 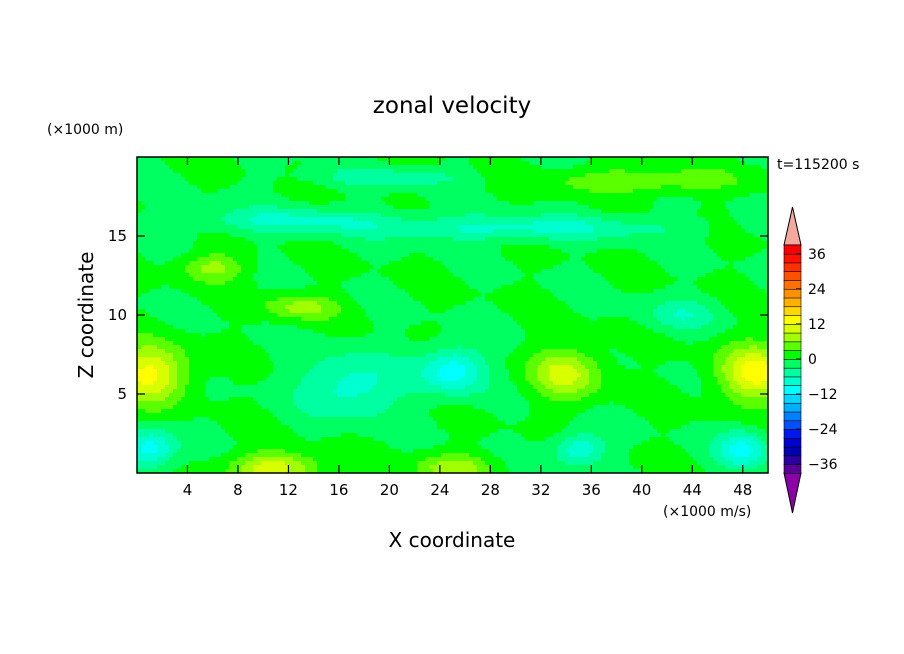 What do you see at coordinates (817, 290) in the screenshot?
I see `colorbar-label: 24` at bounding box center [817, 290].